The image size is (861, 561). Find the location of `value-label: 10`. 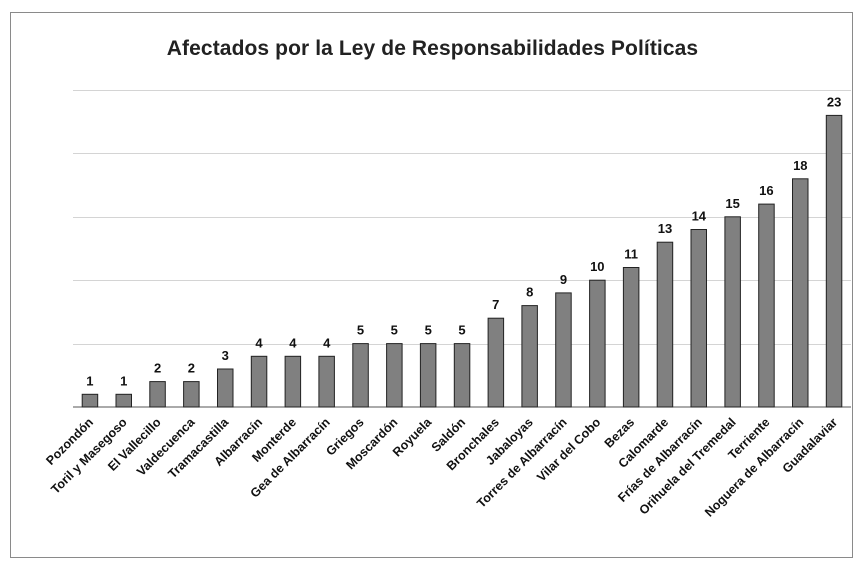

value-label: 10 is located at coordinates (597, 266).